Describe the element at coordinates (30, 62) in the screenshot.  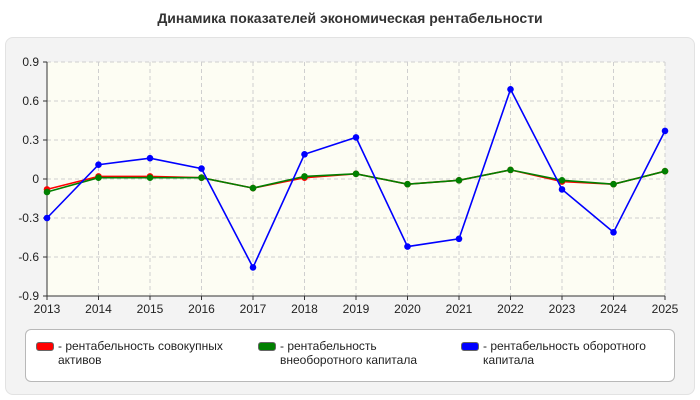
I see `y-tick-label: 0.9` at that location.